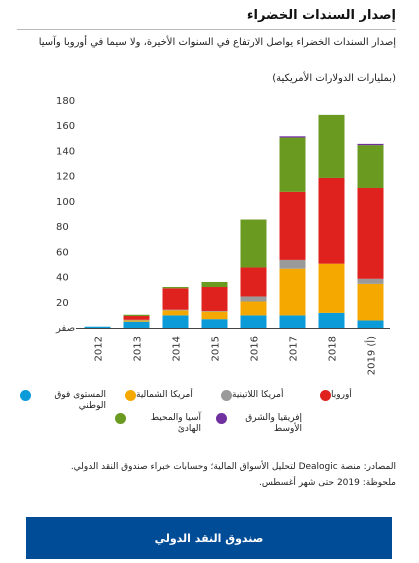 The width and height of the screenshot is (419, 563). What do you see at coordinates (62, 227) in the screenshot?
I see `y-tick-label: 80` at bounding box center [62, 227].